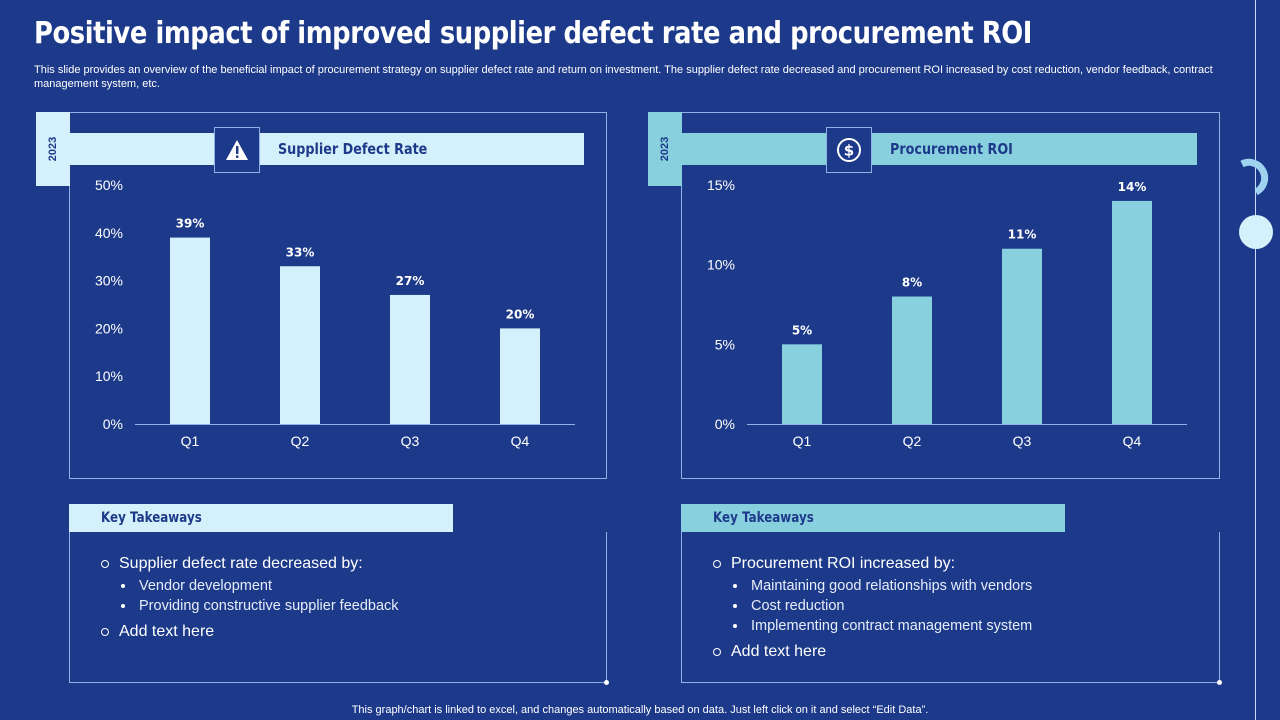 Image resolution: width=1280 pixels, height=720 pixels. Describe the element at coordinates (353, 149) in the screenshot. I see `left-header-label: Supplier Defect Rate` at that location.